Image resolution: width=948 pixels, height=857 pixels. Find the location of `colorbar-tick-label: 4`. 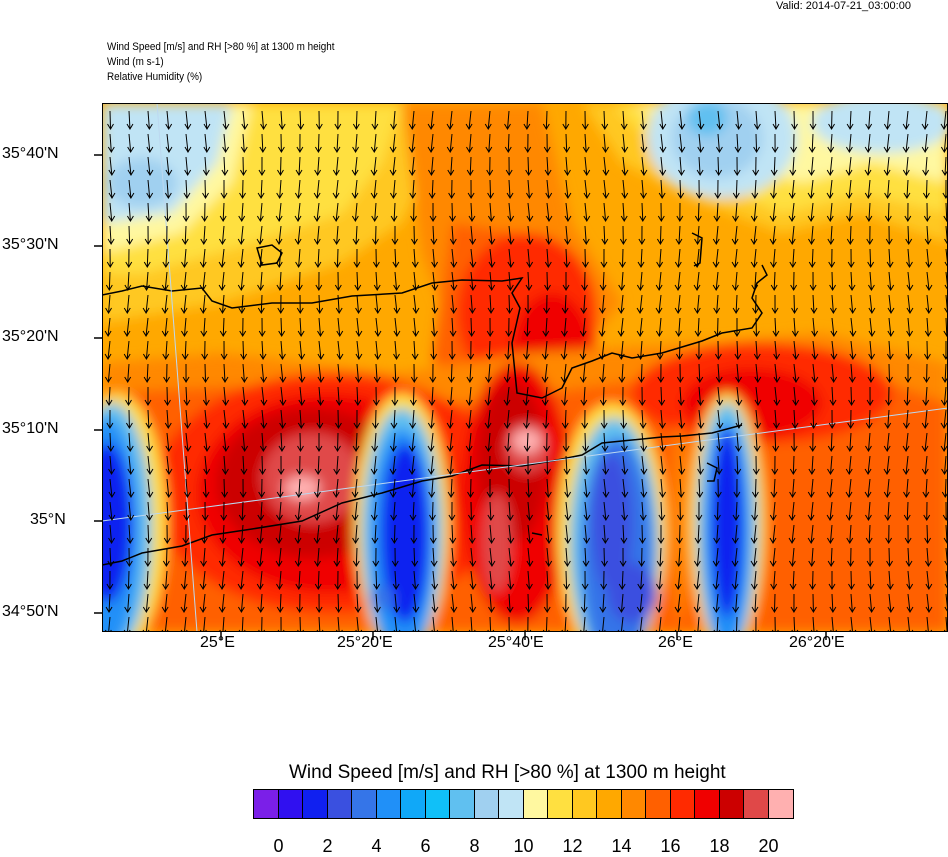

colorbar-tick-label: 4 is located at coordinates (376, 846).